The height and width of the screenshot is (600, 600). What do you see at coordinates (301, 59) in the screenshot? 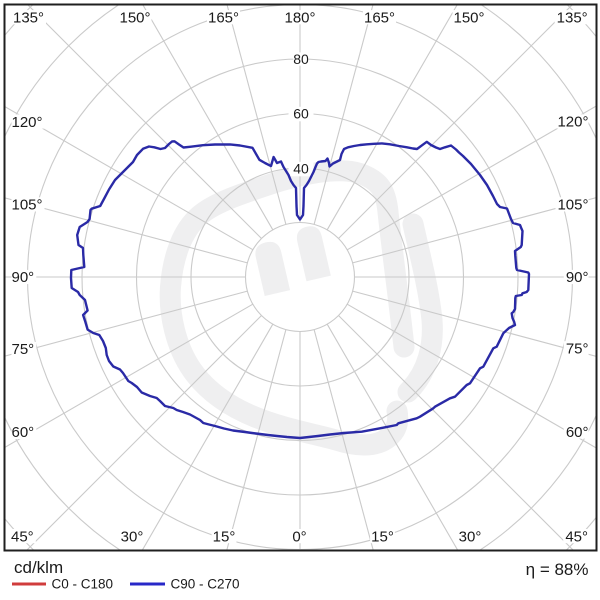
I see `svg-text: 80` at bounding box center [301, 59].